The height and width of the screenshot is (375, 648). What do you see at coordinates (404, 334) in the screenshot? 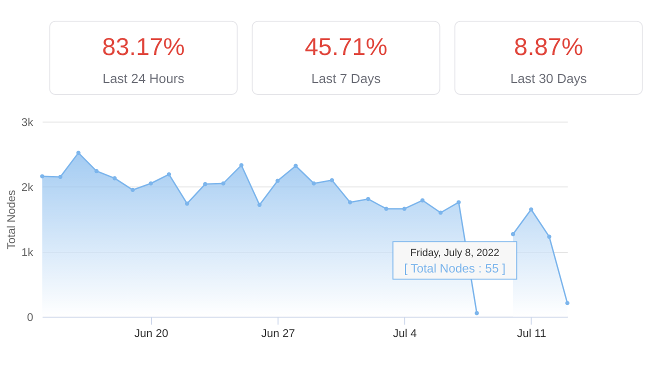
I see `x-tick-label: Jul 4` at bounding box center [404, 334].